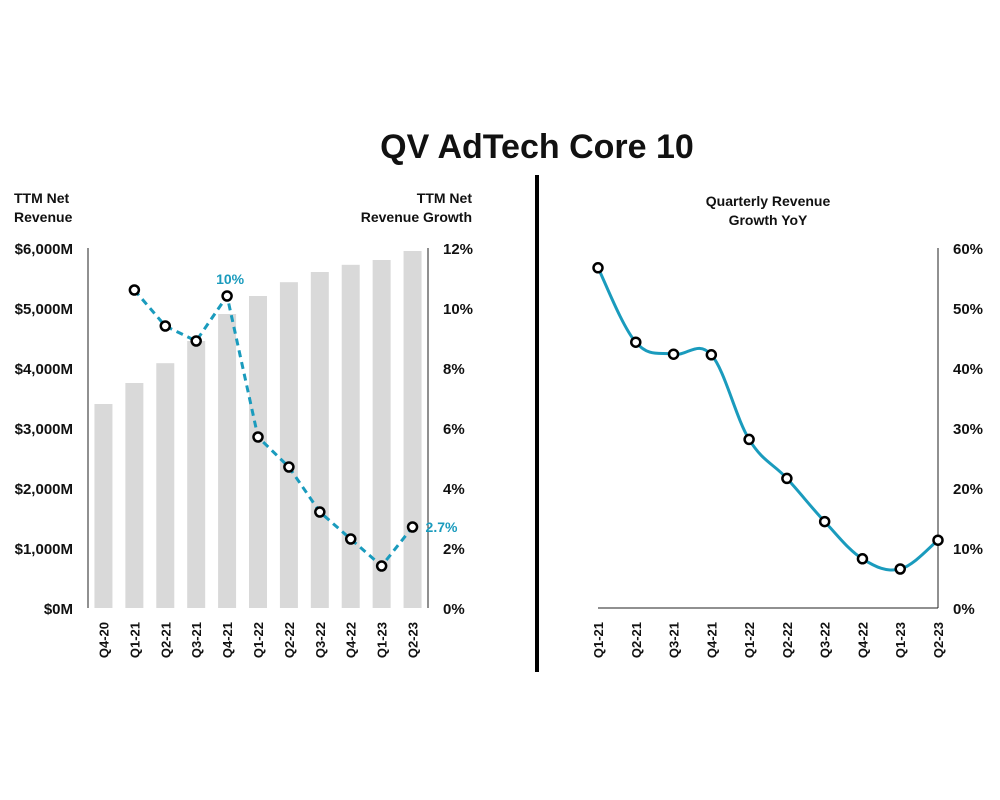  I want to click on right-chart-title-line2: Growth YoY, so click(768, 220).